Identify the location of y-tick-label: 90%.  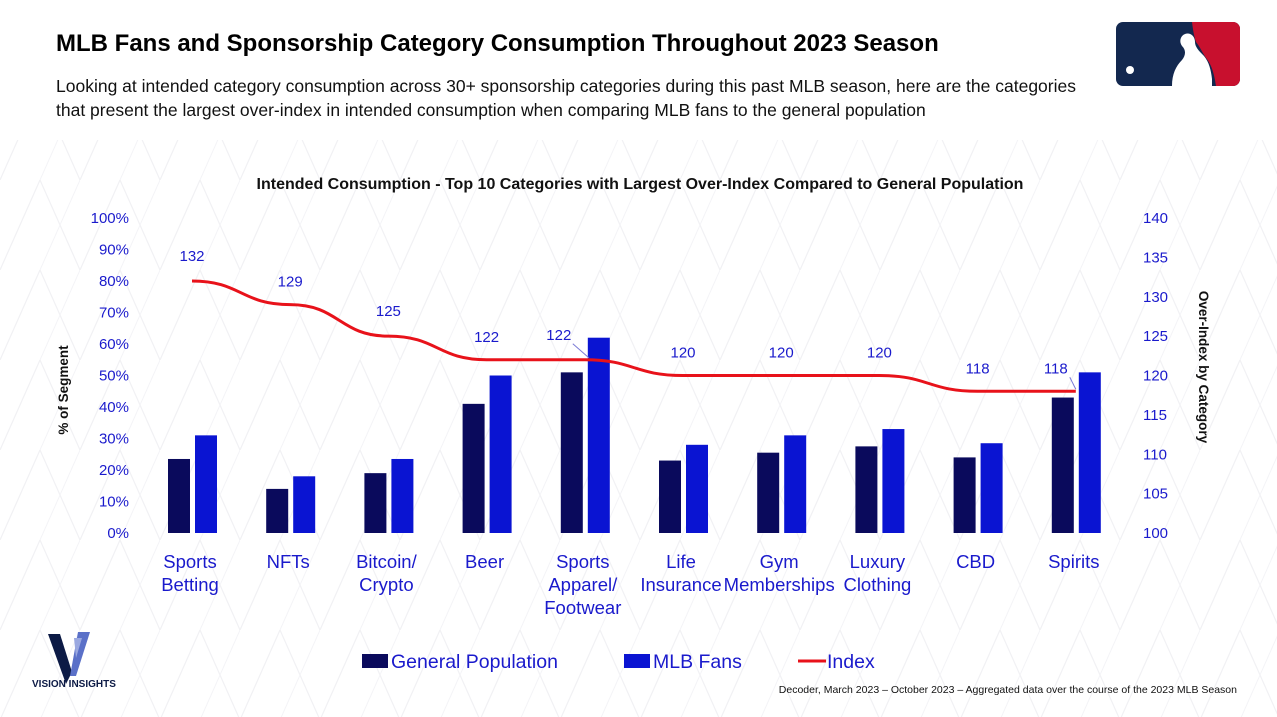
(114, 250).